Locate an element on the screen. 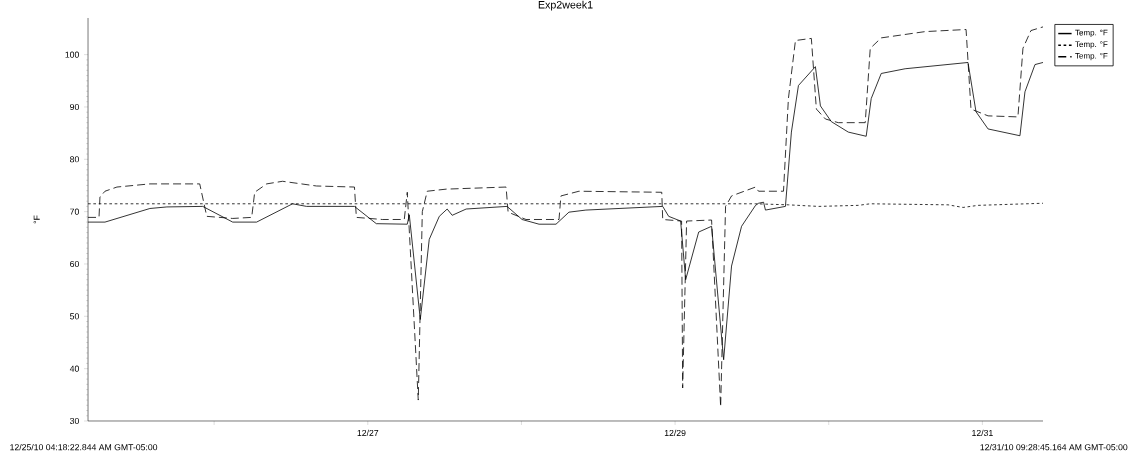 This screenshot has width=1131, height=453. text: 12/25/10 04:18:22.844 AM GMT-05:00 is located at coordinates (84, 447).